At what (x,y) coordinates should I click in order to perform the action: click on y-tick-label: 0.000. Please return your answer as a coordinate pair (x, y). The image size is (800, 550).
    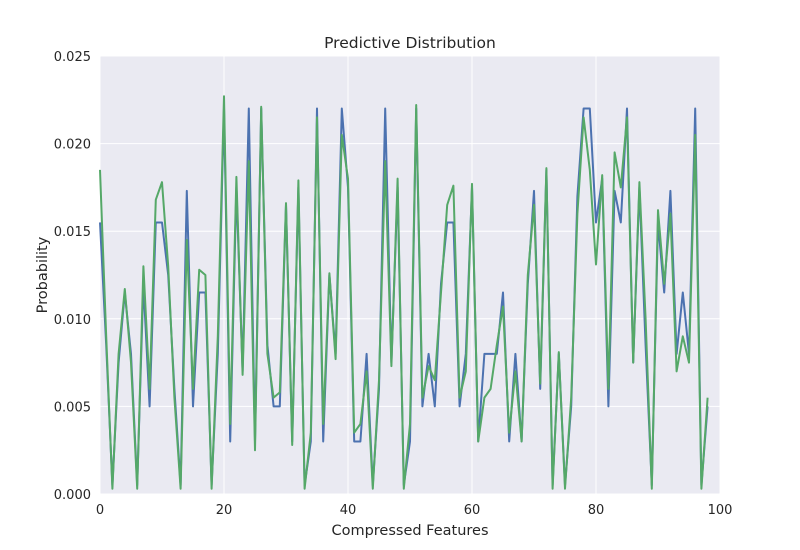
    Looking at the image, I should click on (72, 495).